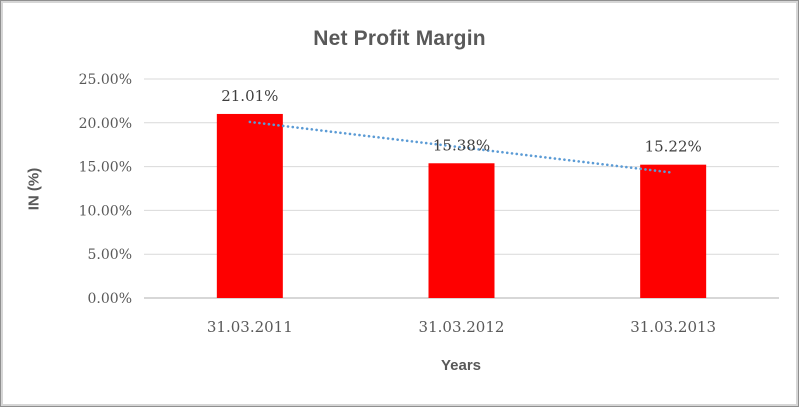  Describe the element at coordinates (110, 255) in the screenshot. I see `y-tick-label: 5.00%` at that location.